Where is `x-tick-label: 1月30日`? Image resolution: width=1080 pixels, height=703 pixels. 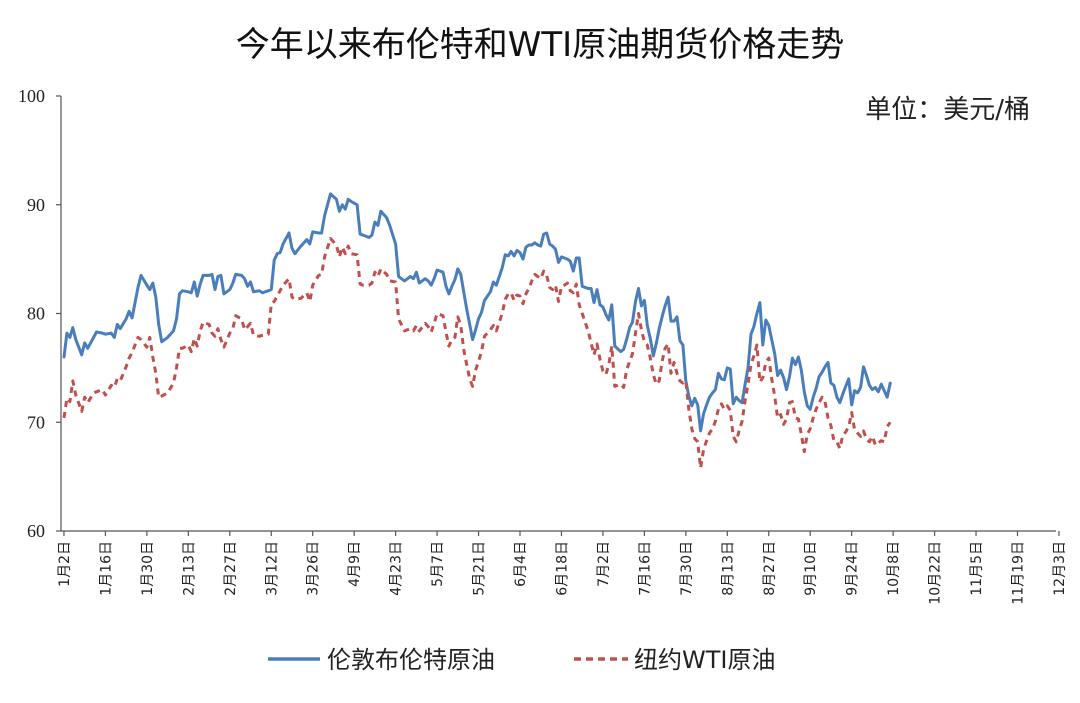 x-tick-label: 1月30日 is located at coordinates (148, 568).